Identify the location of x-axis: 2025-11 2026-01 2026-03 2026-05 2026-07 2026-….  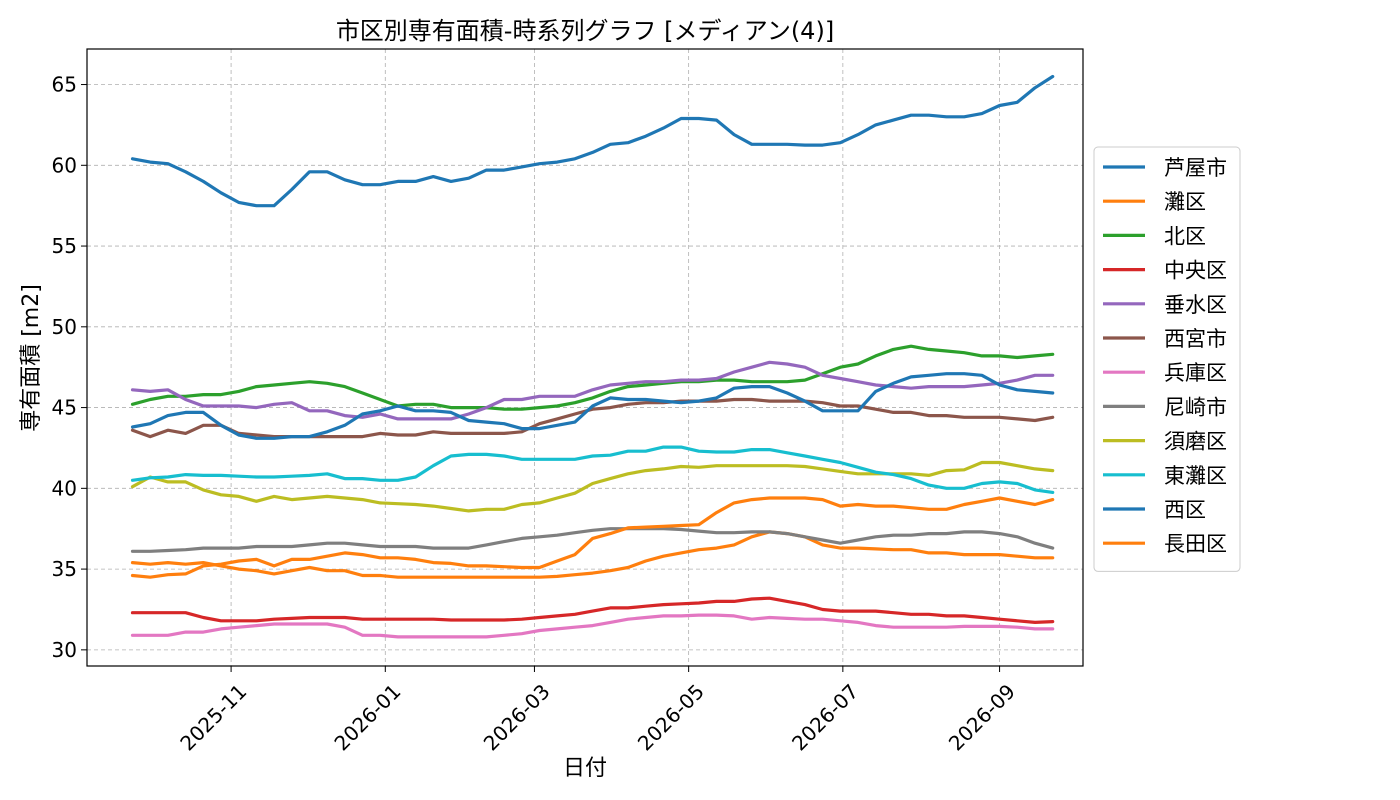
(597, 710).